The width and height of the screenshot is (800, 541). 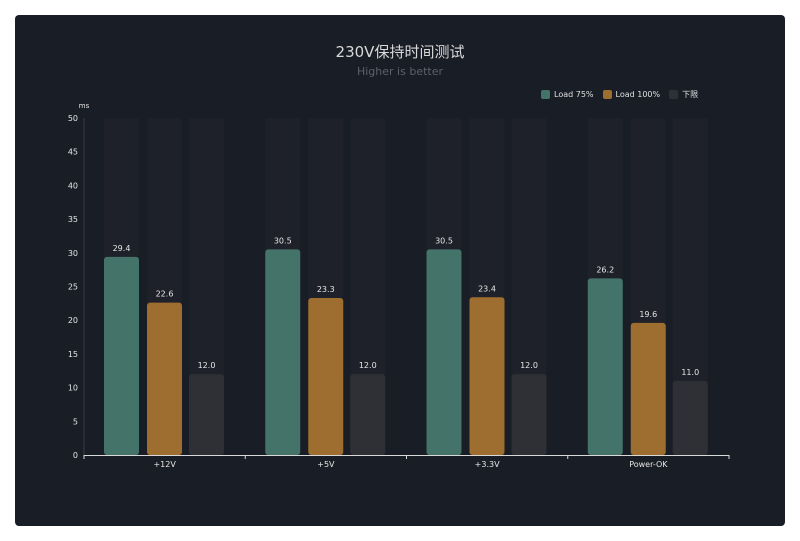 I want to click on legend-item-load-100: Load 100%, so click(x=631, y=94).